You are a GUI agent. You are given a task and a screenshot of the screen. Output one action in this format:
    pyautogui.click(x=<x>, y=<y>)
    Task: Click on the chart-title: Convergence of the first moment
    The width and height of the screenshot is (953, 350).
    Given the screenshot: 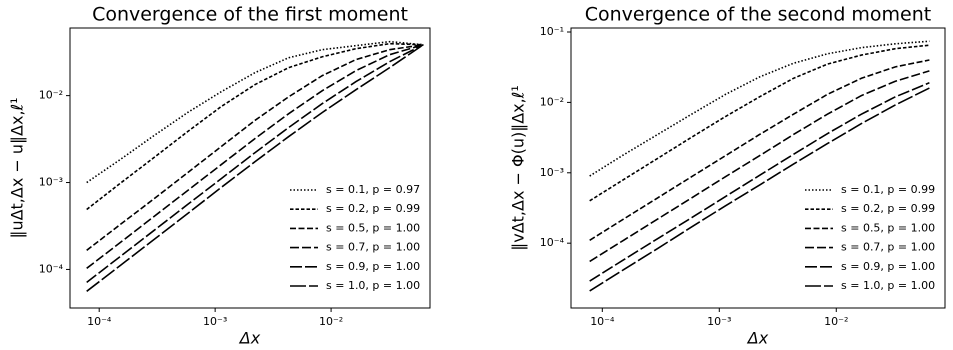 What is the action you would take?
    pyautogui.click(x=250, y=15)
    